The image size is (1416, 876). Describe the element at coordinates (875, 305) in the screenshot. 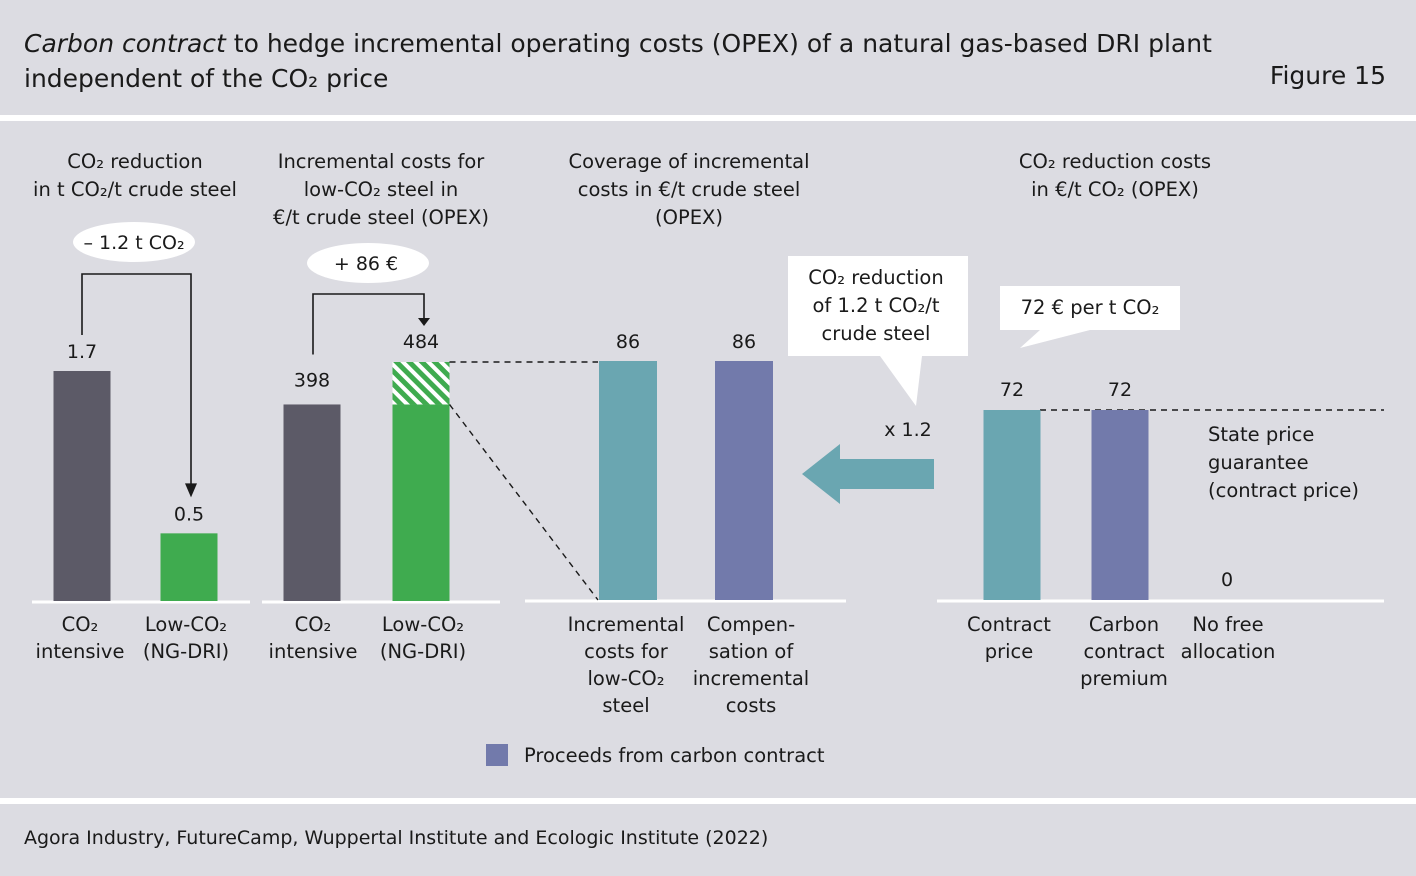

I see `co2-reduction-callout-line-2: of 1.2 t CO₂/t` at that location.